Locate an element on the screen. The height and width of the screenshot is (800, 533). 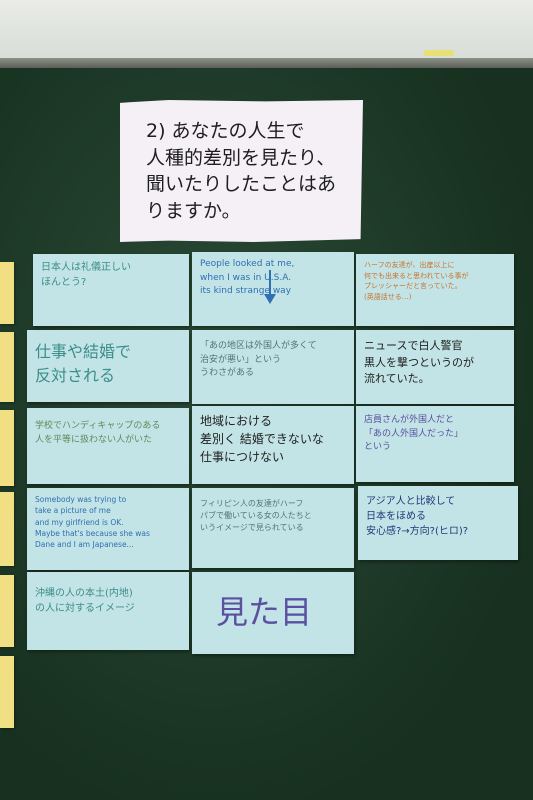
answer-card-8: 地域における 差別く 結婚できないな 仕事につけない is located at coordinates (273, 445).